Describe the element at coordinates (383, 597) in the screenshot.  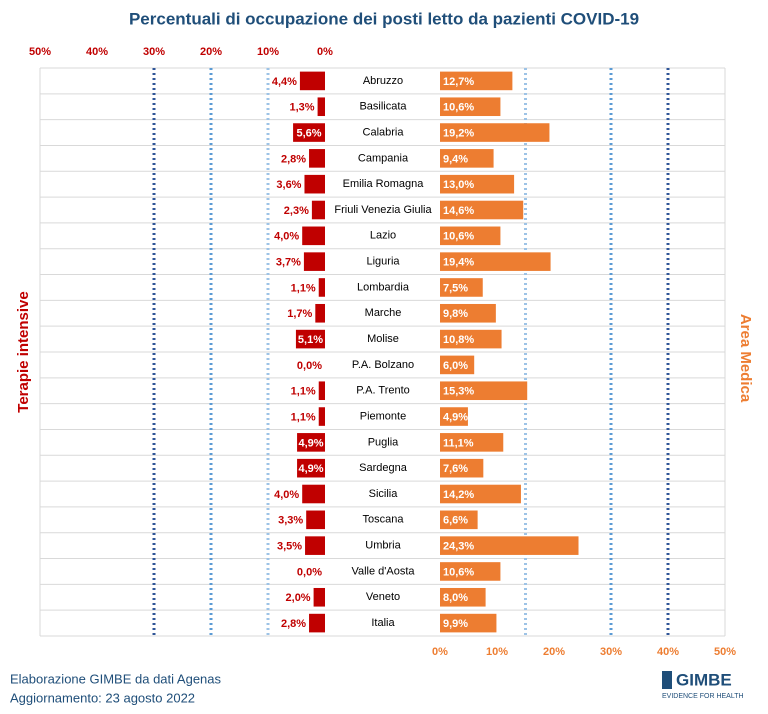
I see `category-label: Veneto` at that location.